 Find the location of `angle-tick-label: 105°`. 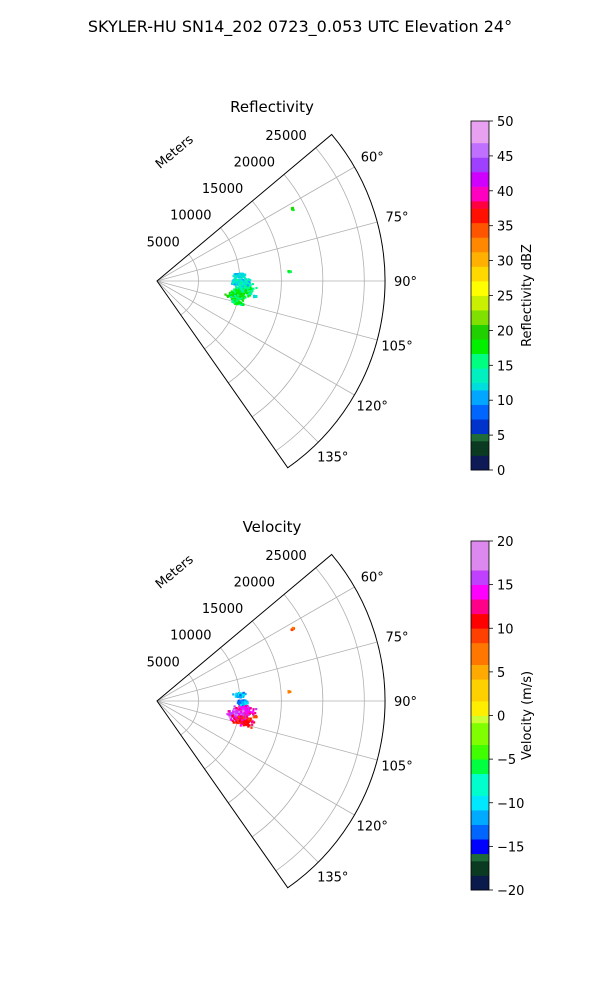

angle-tick-label: 105° is located at coordinates (396, 346).